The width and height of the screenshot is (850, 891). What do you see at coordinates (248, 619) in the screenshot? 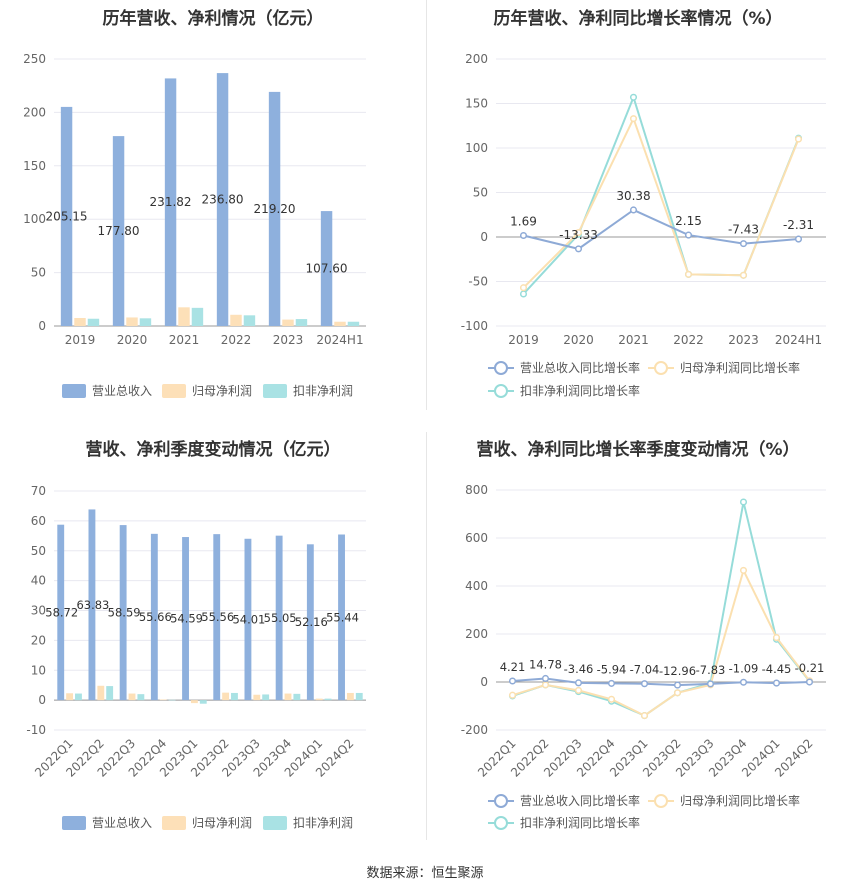
I see `data-label: 54.01` at bounding box center [248, 619].